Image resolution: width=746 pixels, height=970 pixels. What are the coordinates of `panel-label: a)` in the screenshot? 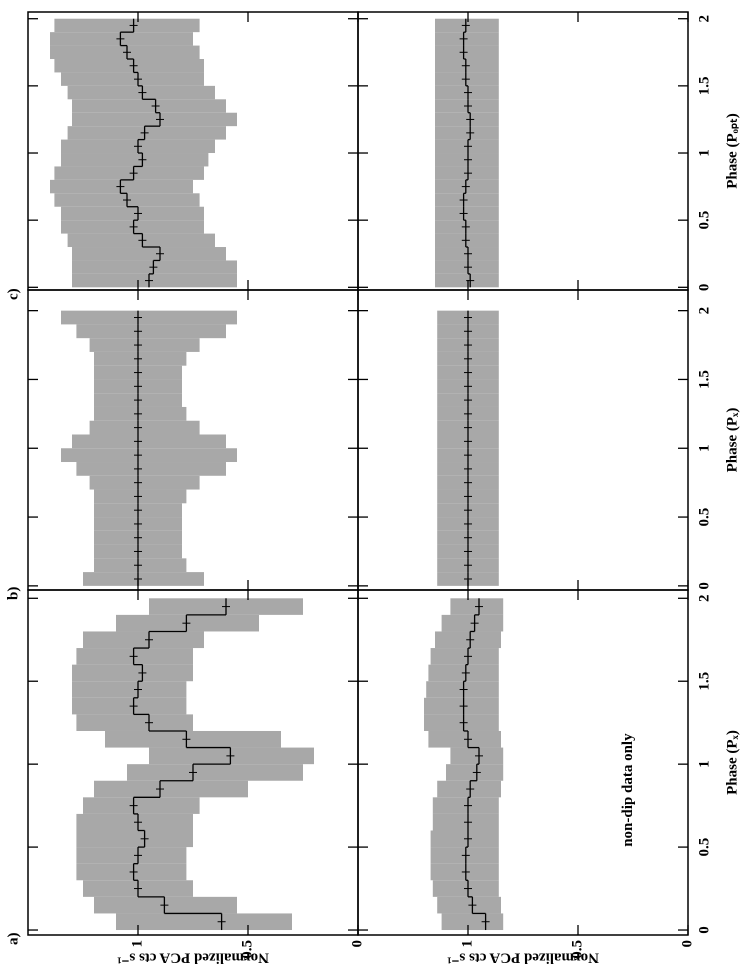 It's located at (13, 939).